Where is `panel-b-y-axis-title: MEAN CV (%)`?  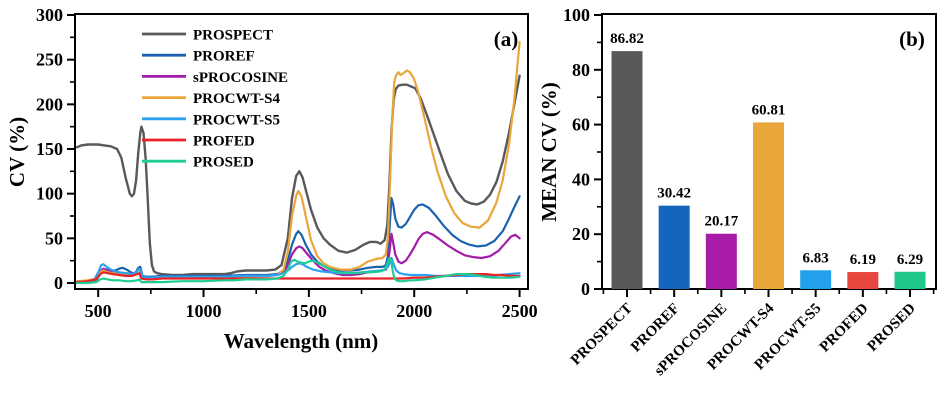
panel-b-y-axis-title: MEAN CV (%) is located at coordinates (549, 152).